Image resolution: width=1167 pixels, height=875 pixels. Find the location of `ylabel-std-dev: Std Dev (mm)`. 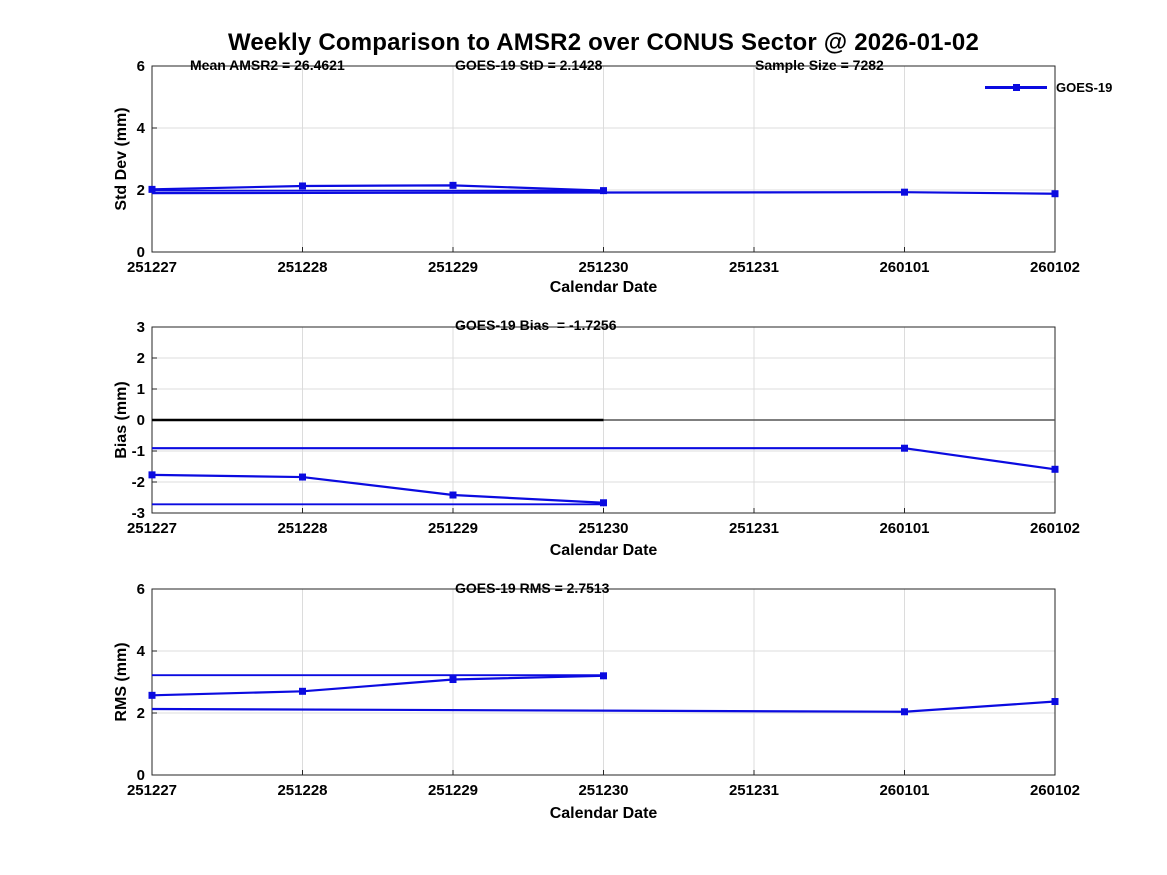

ylabel-std-dev: Std Dev (mm) is located at coordinates (121, 159).